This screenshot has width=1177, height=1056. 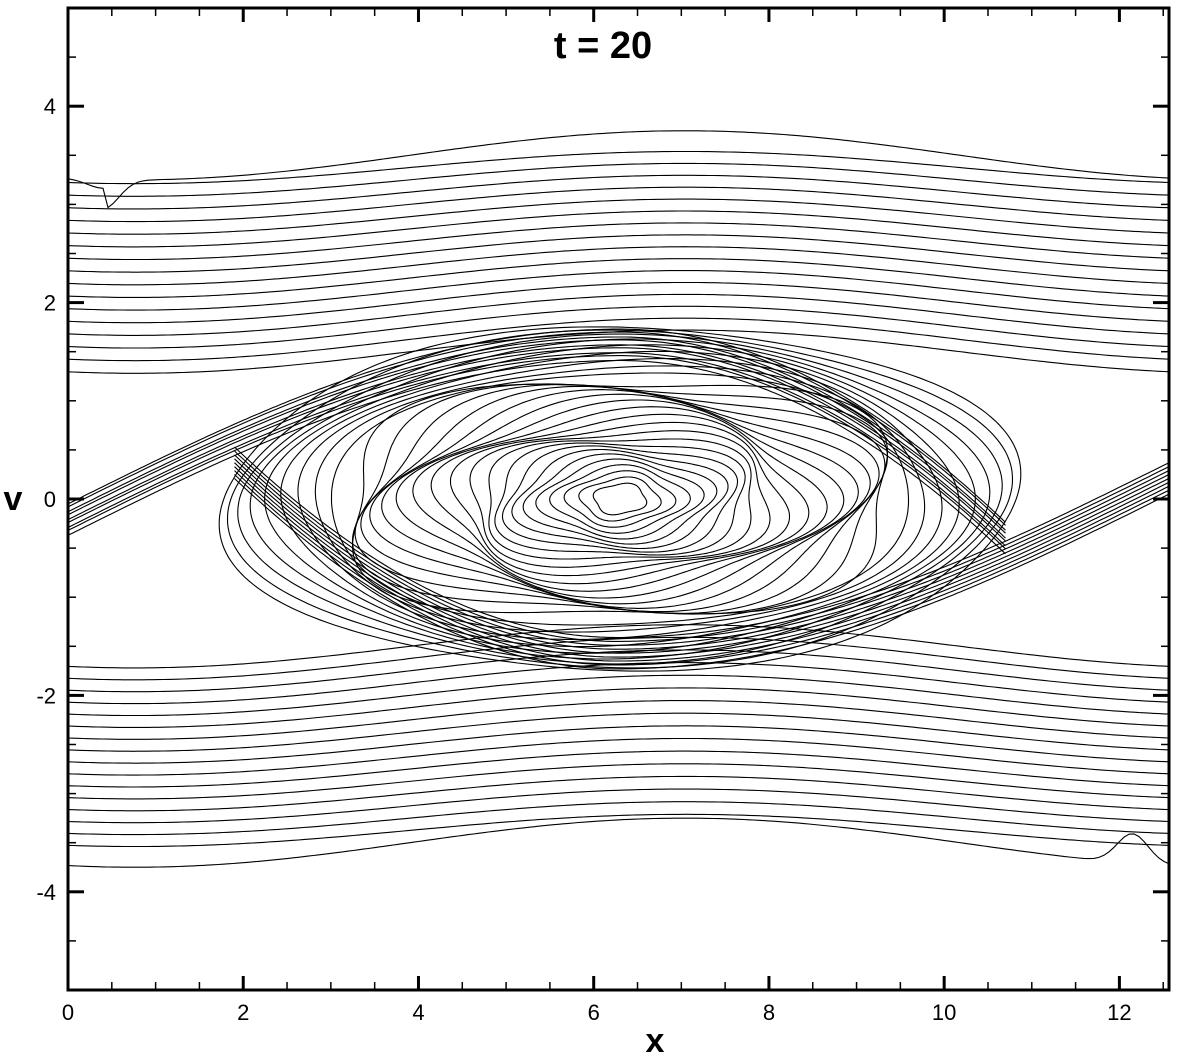 I want to click on x-tick-label: 4, so click(x=418, y=1012).